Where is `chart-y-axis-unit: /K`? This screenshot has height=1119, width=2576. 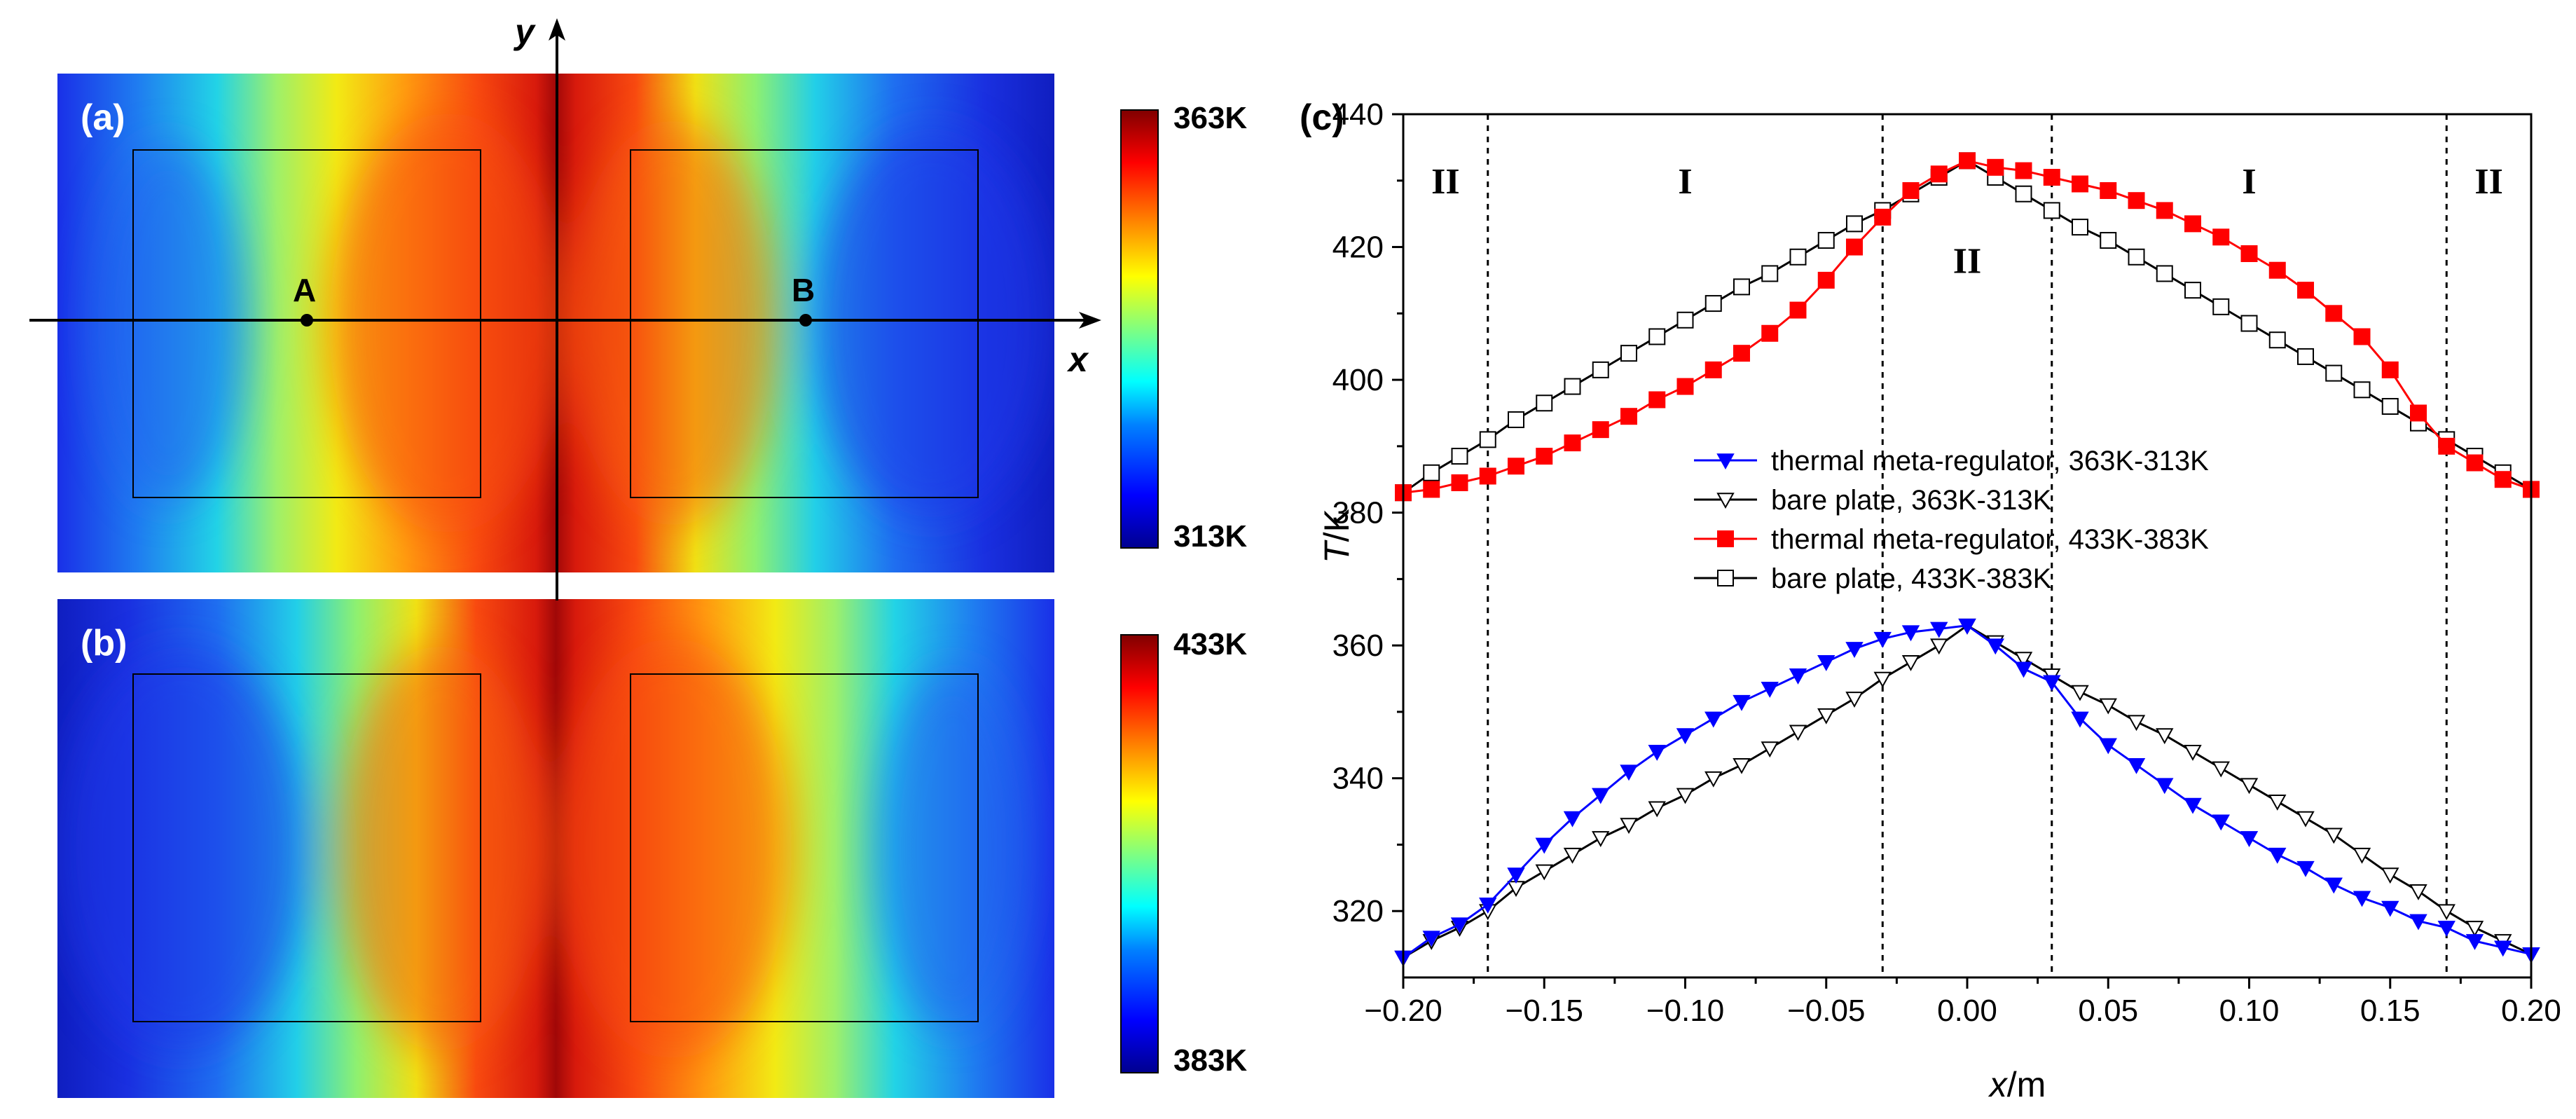
chart-y-axis-unit: /K is located at coordinates (1336, 525).